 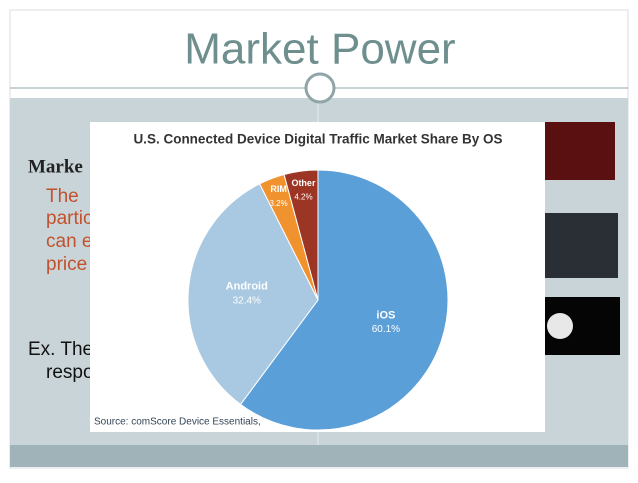 What do you see at coordinates (303, 197) in the screenshot?
I see `slice-value: 4.2%` at bounding box center [303, 197].